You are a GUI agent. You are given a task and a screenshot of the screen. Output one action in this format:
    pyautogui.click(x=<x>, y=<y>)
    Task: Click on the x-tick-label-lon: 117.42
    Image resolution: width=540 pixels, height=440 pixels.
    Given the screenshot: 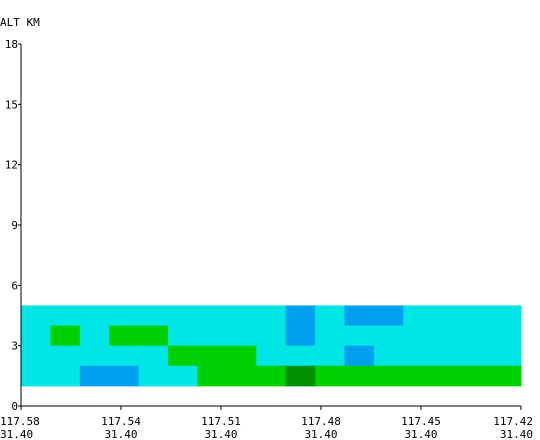 What is the action you would take?
    pyautogui.click(x=513, y=421)
    